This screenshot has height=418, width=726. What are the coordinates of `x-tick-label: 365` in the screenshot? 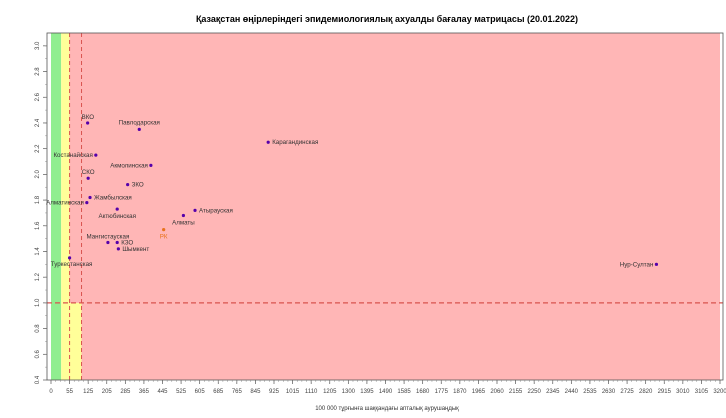 It's located at (144, 392).